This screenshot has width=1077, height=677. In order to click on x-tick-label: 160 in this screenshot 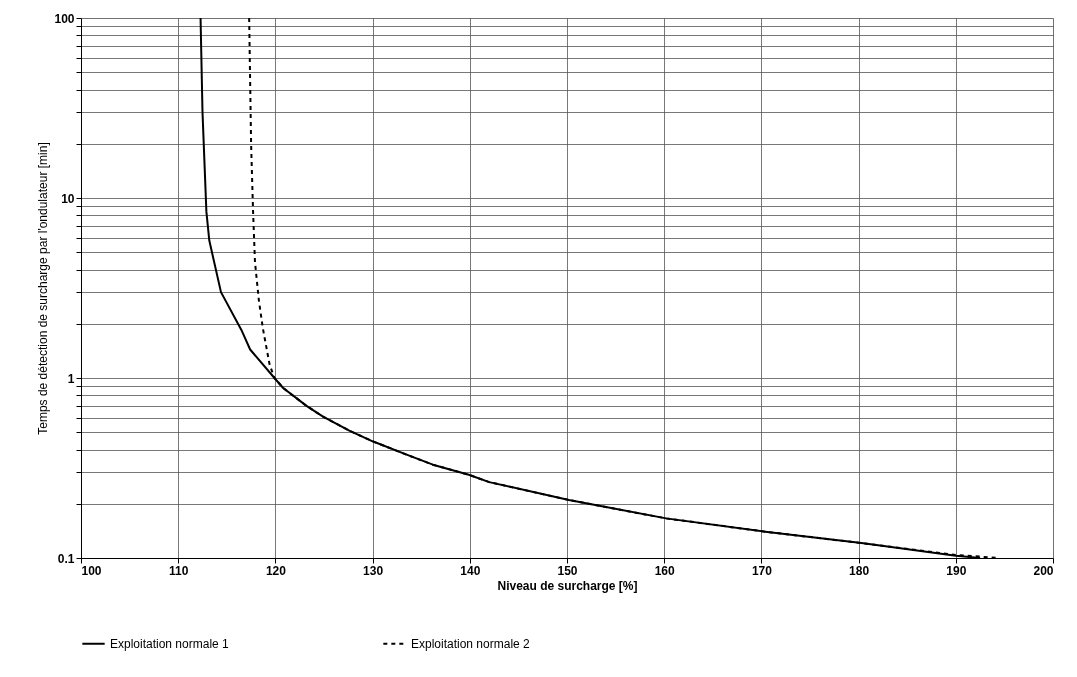, I will do `click(665, 570)`.